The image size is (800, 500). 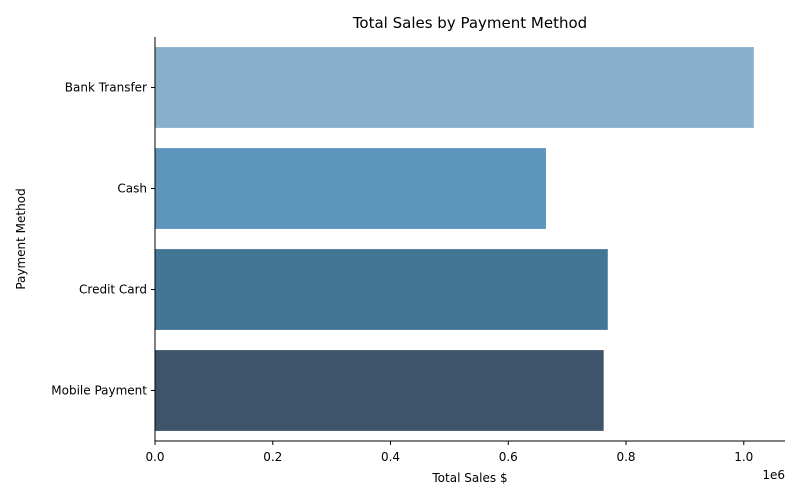 I want to click on y-tick-label: Mobile Payment, so click(x=99, y=391).